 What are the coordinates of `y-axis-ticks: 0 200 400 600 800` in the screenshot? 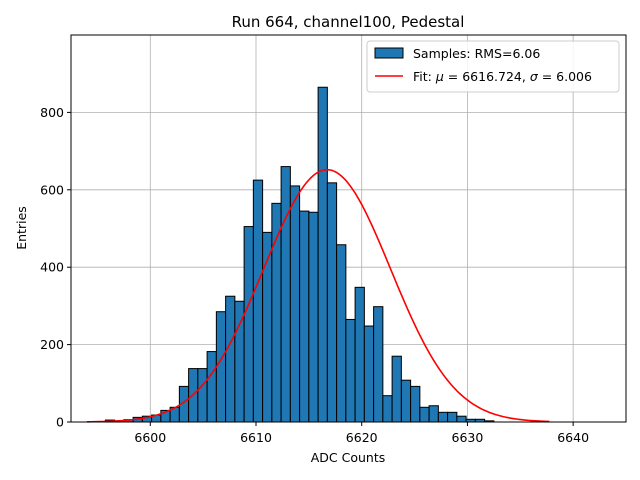 It's located at (55, 267).